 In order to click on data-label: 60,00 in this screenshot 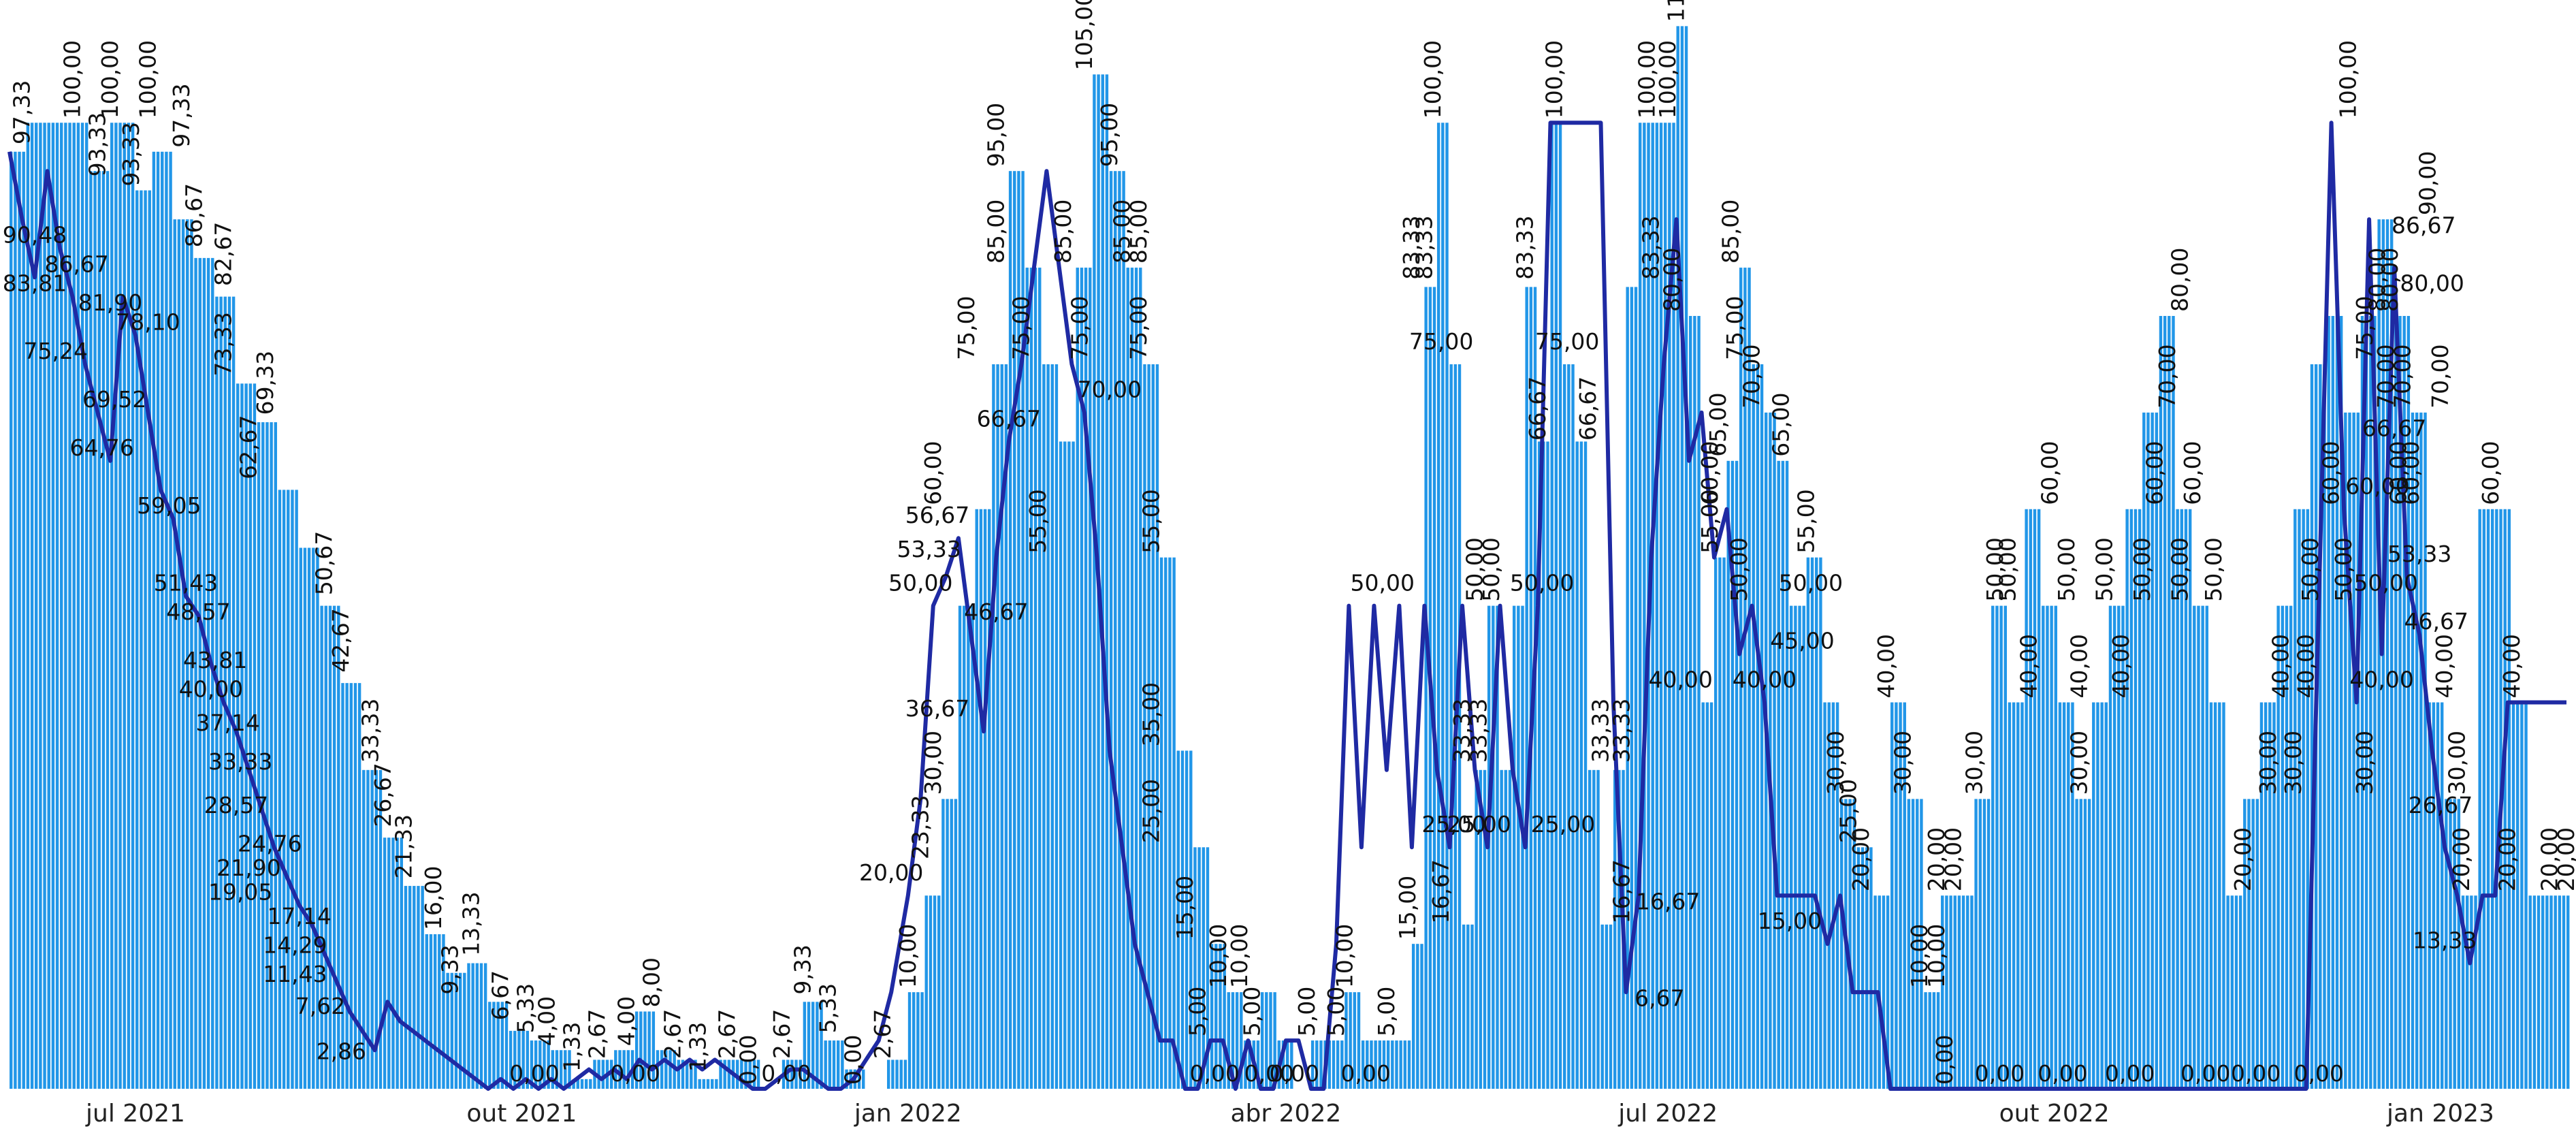, I will do `click(2049, 473)`.